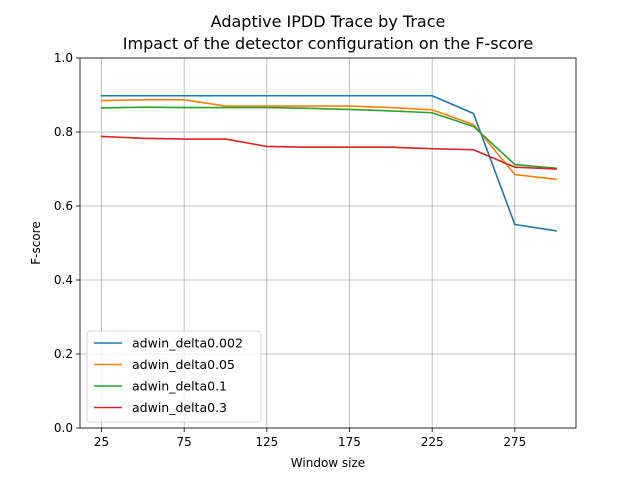 The width and height of the screenshot is (640, 480). I want to click on legend-label: adwin_delta0.3, so click(179, 407).